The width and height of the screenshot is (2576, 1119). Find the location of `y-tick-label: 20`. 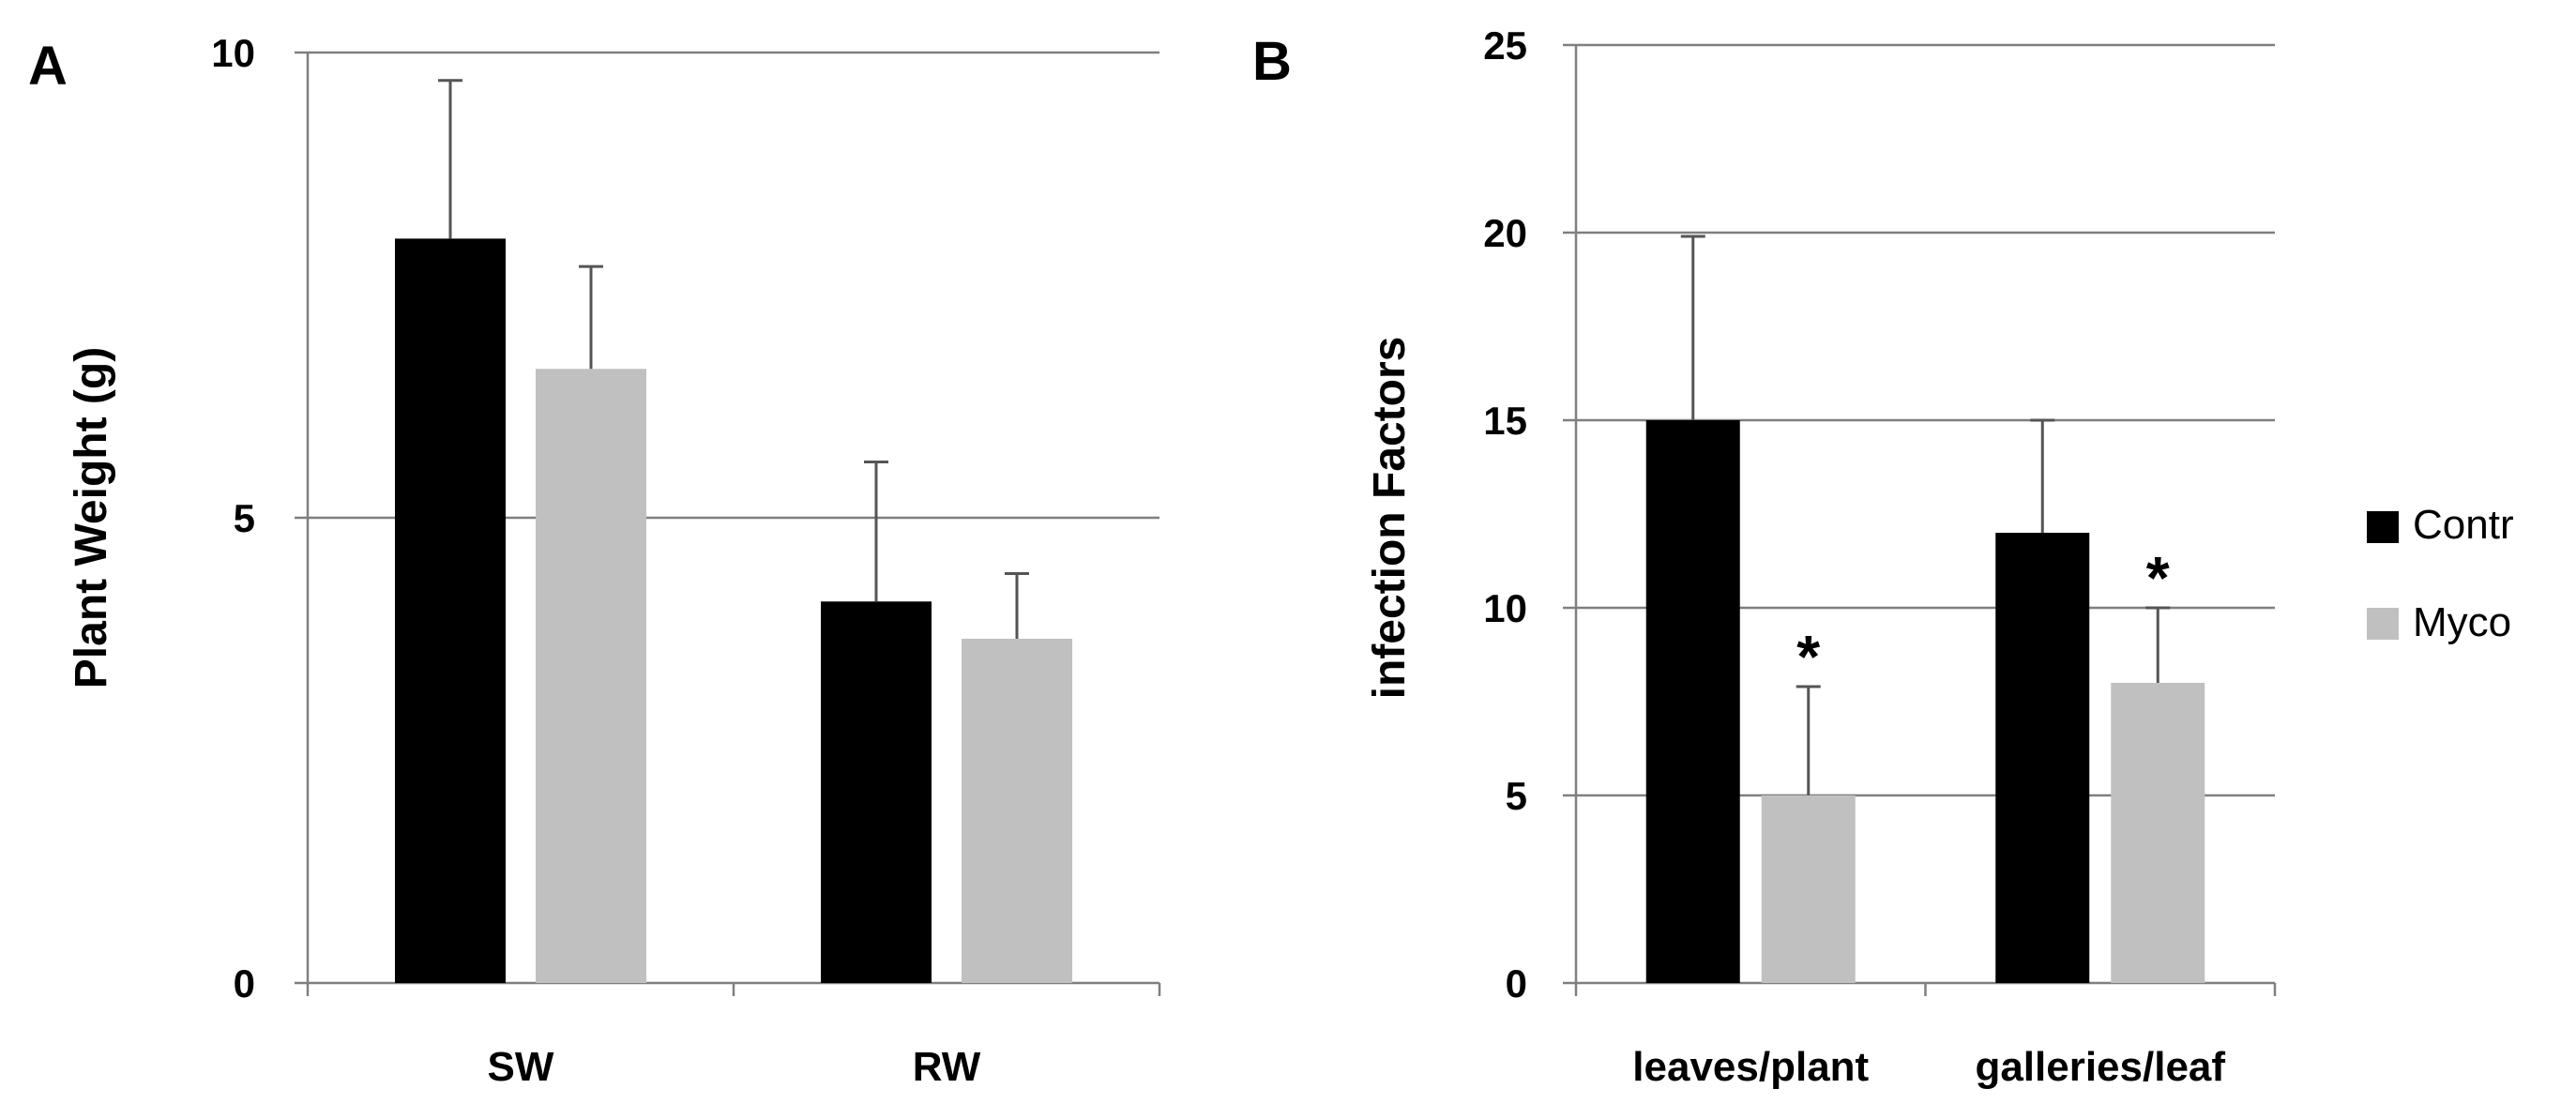

y-tick-label: 20 is located at coordinates (1505, 233).